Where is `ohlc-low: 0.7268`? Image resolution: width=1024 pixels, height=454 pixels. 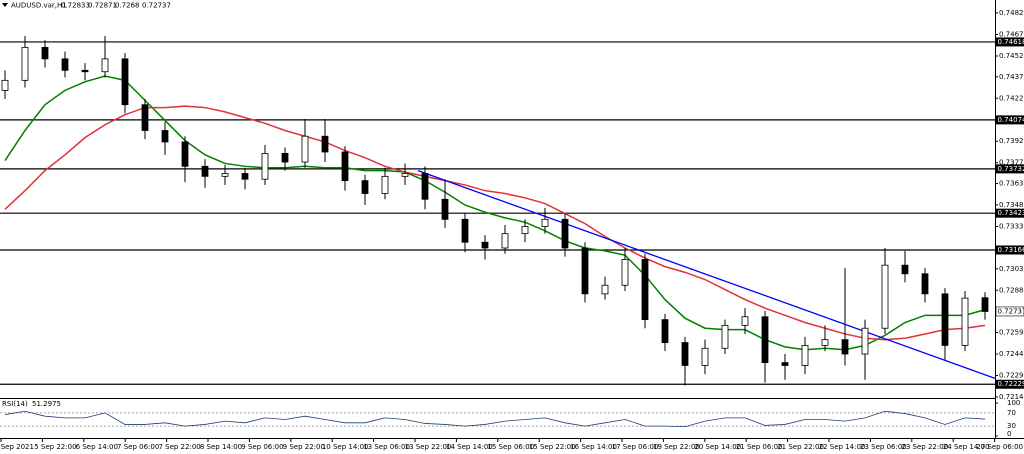
ohlc-low: 0.7268 is located at coordinates (127, 6).